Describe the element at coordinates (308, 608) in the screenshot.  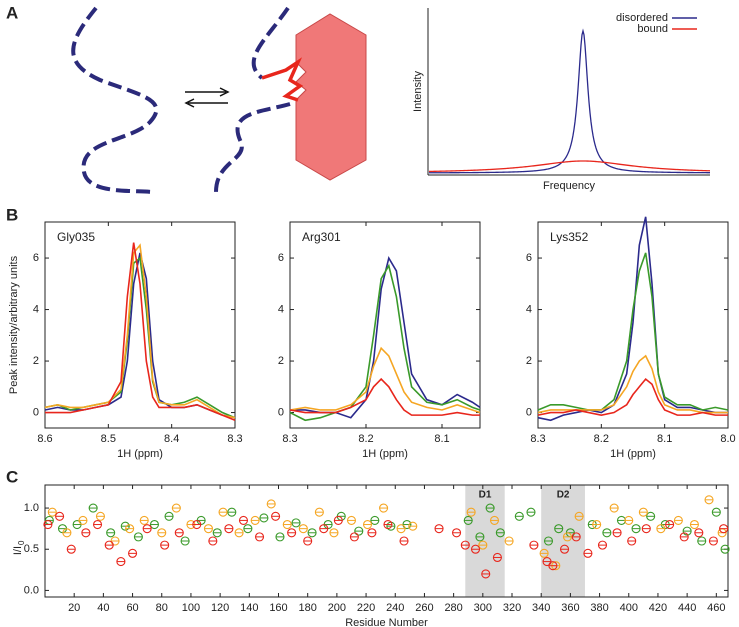
I see `x-tick-label: 180` at that location.